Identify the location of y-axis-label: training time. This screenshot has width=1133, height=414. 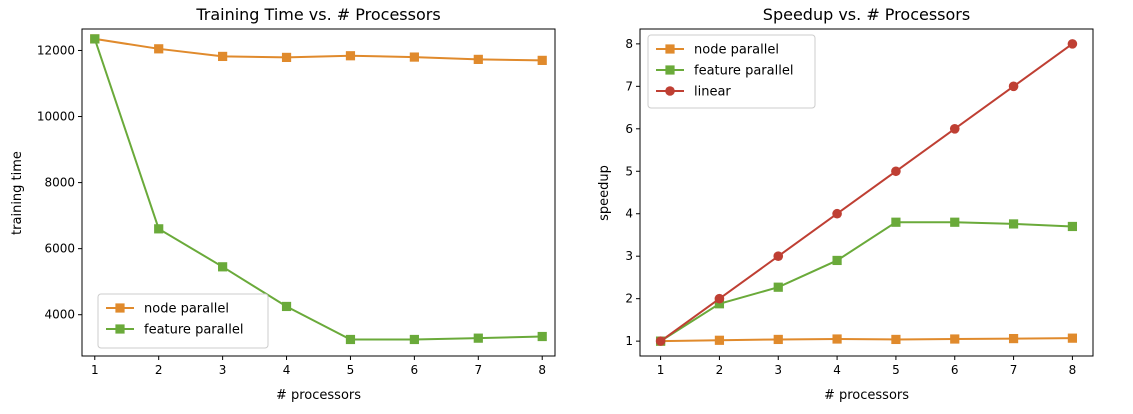
(17, 193).